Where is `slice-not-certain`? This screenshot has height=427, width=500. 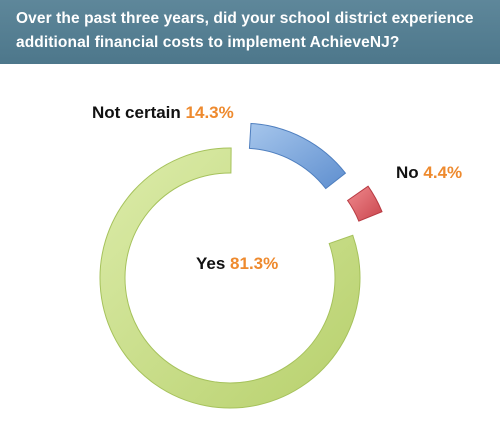 slice-not-certain is located at coordinates (297, 156).